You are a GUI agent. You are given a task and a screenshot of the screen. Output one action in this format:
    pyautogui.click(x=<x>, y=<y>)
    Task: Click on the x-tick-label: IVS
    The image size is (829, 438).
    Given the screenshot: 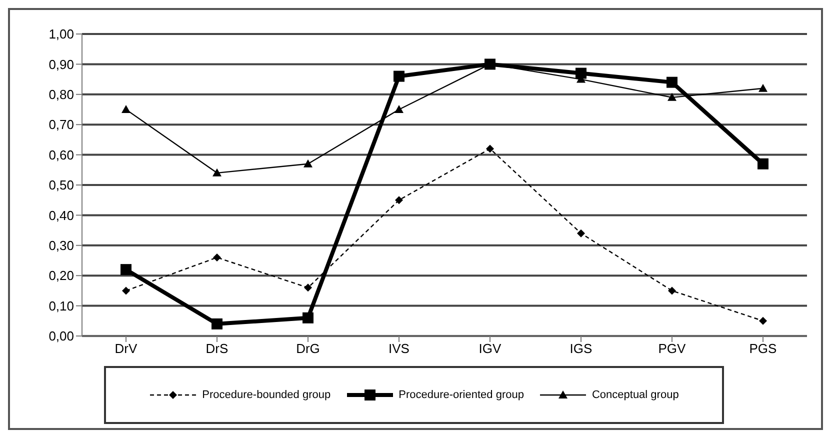 What is the action you would take?
    pyautogui.click(x=399, y=348)
    